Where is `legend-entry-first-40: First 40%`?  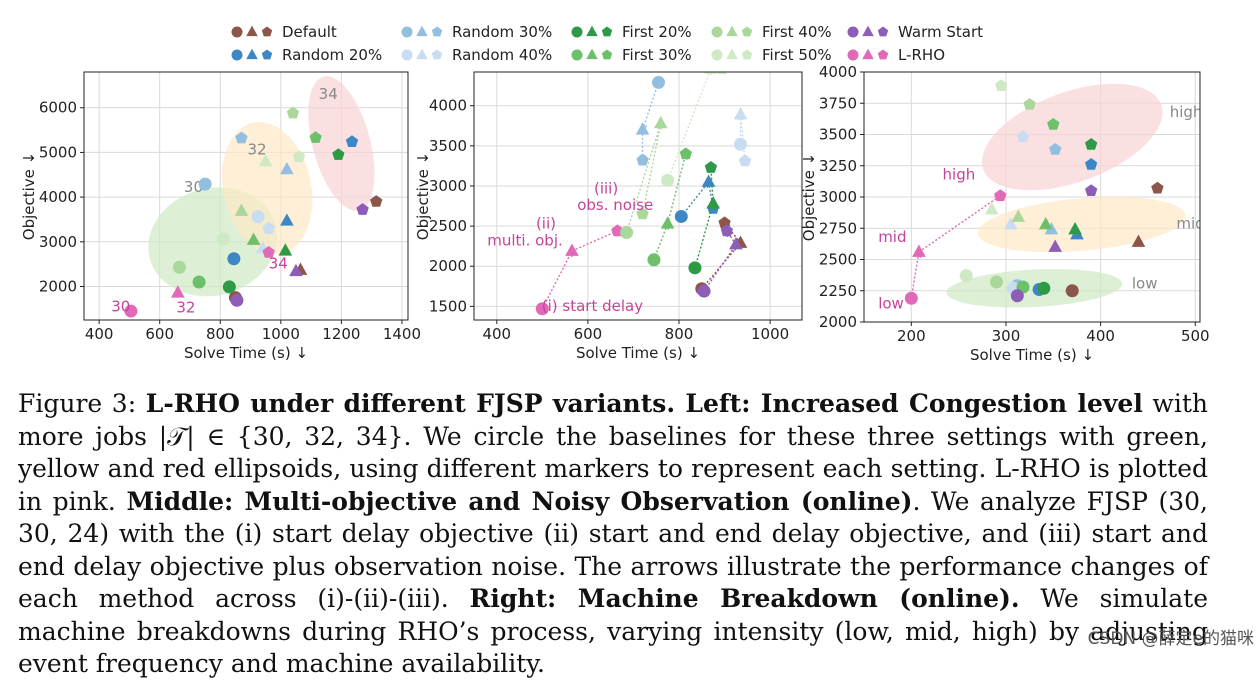
legend-entry-first-40: First 40% is located at coordinates (771, 32).